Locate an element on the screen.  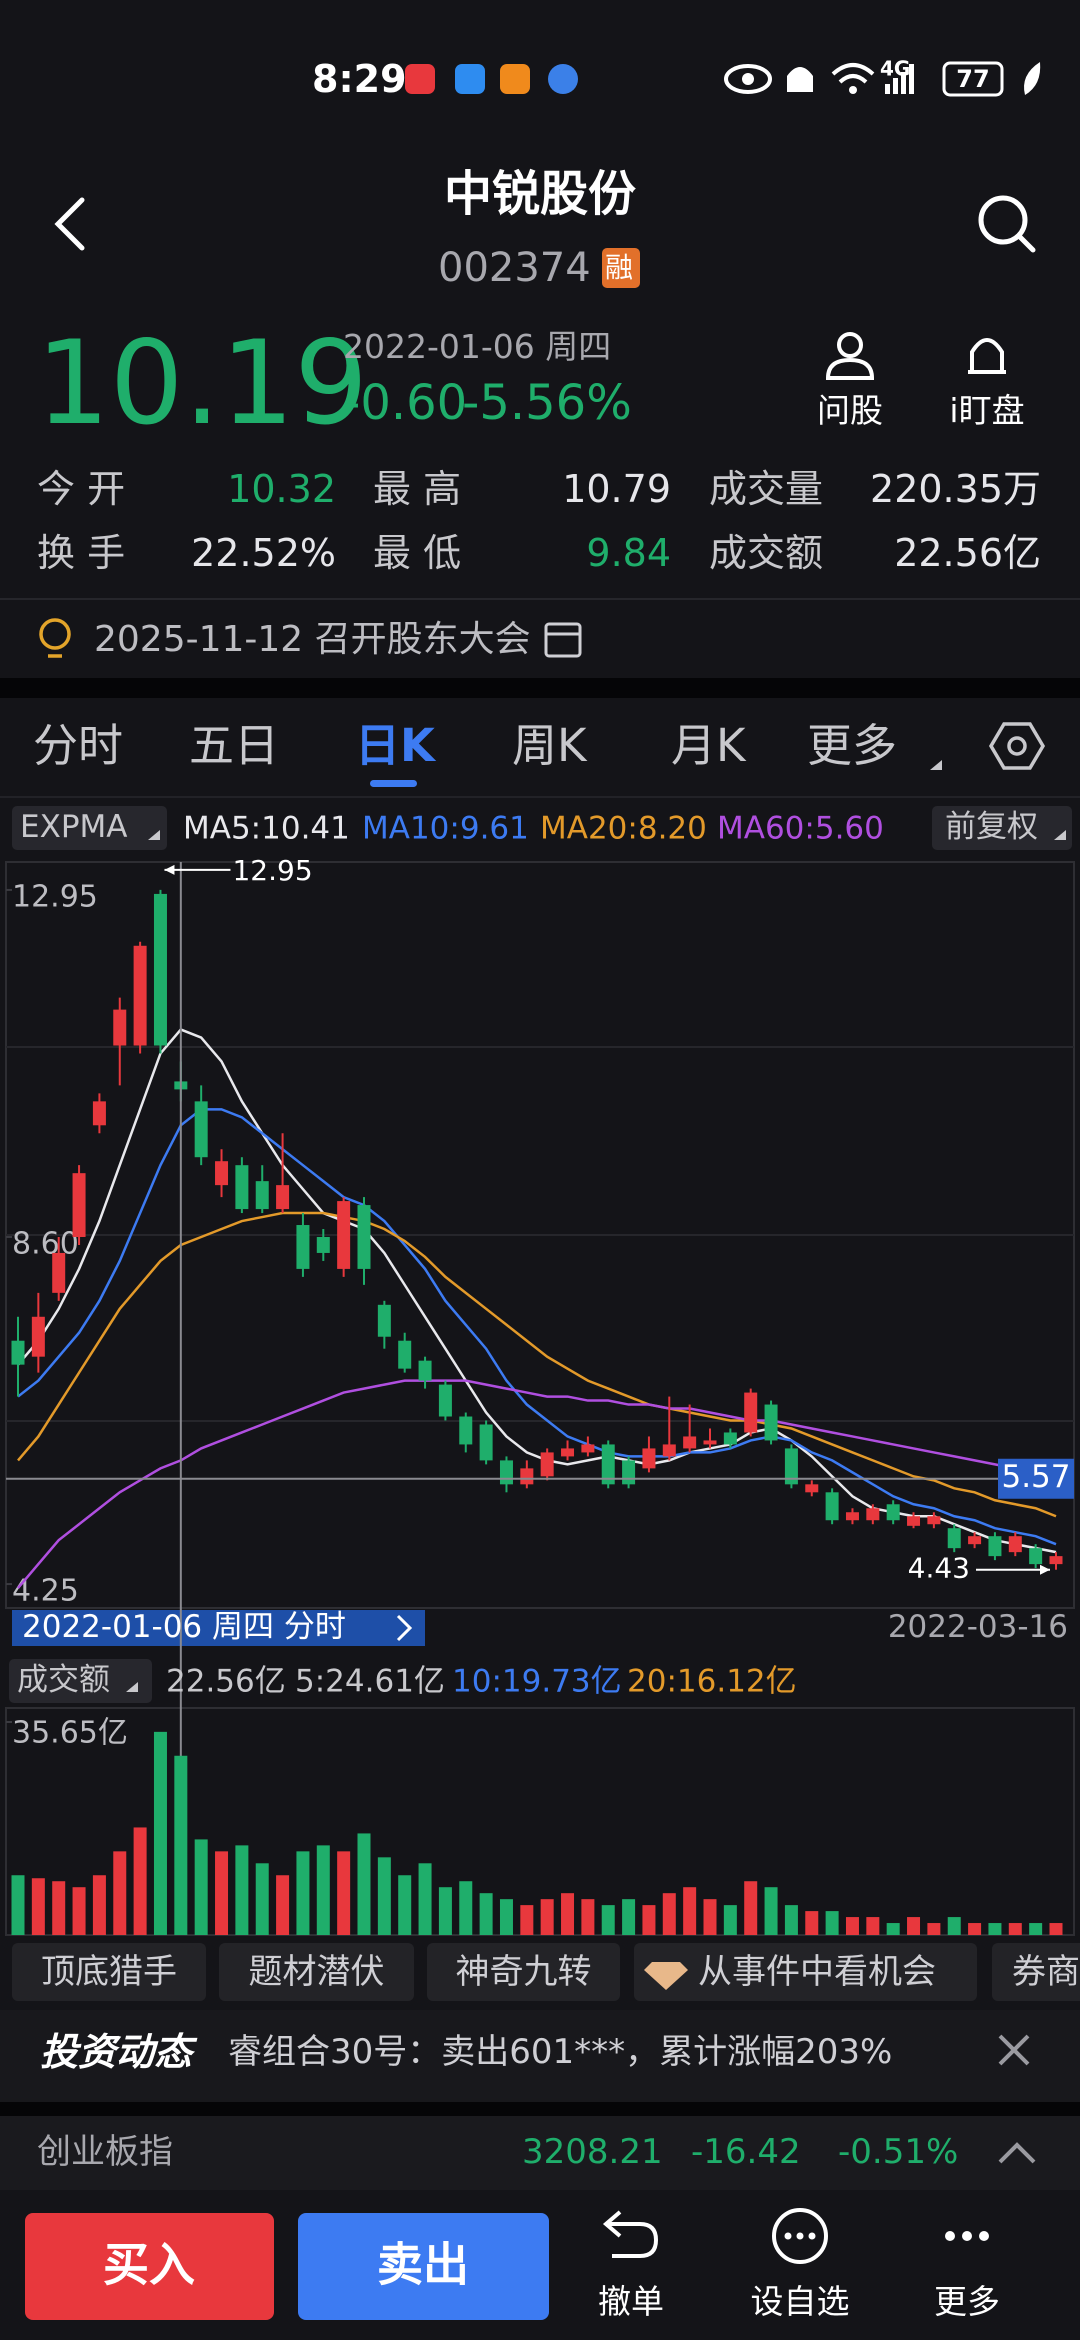
calendar-icon is located at coordinates (563, 640).